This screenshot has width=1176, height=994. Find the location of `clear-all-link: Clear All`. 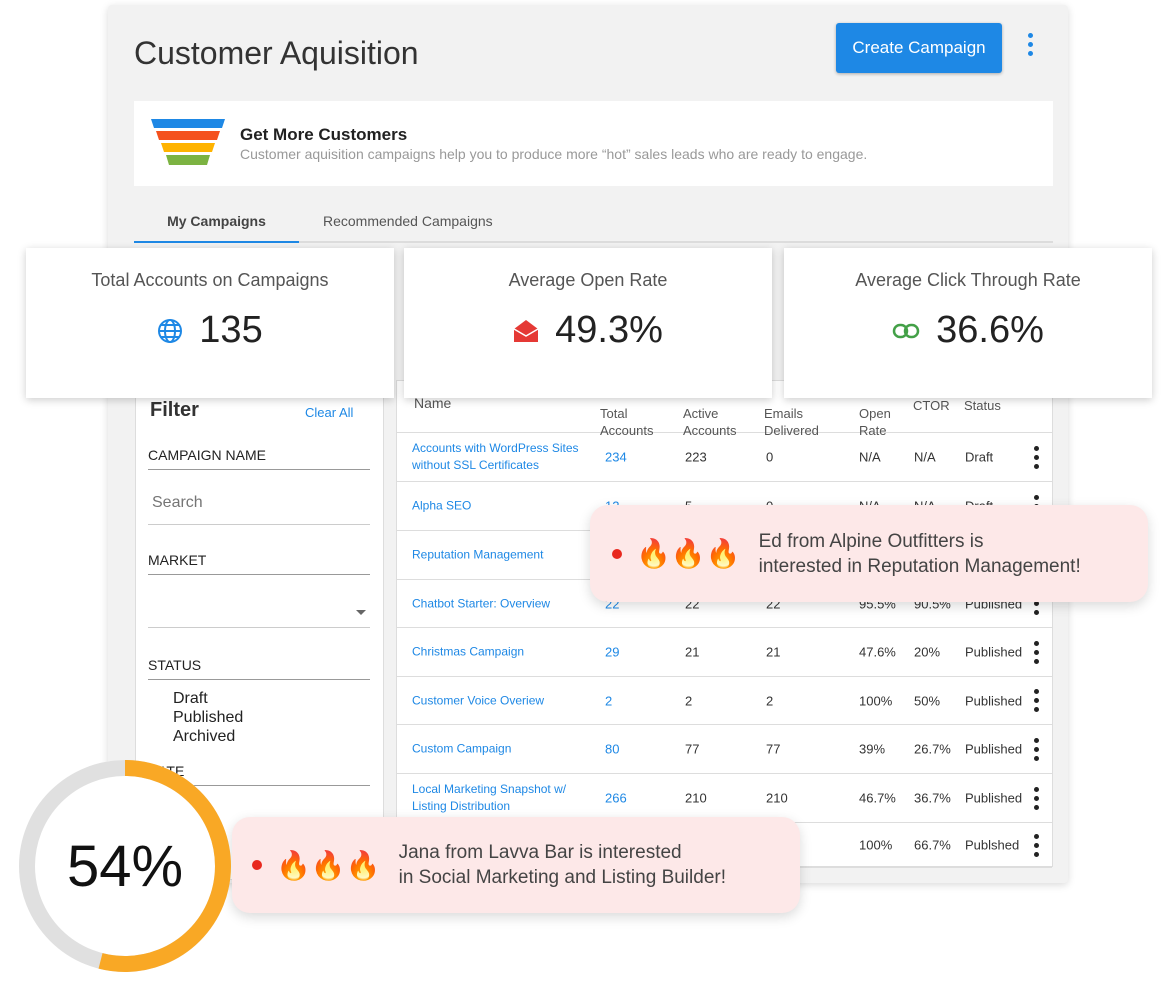

clear-all-link: Clear All is located at coordinates (329, 412).